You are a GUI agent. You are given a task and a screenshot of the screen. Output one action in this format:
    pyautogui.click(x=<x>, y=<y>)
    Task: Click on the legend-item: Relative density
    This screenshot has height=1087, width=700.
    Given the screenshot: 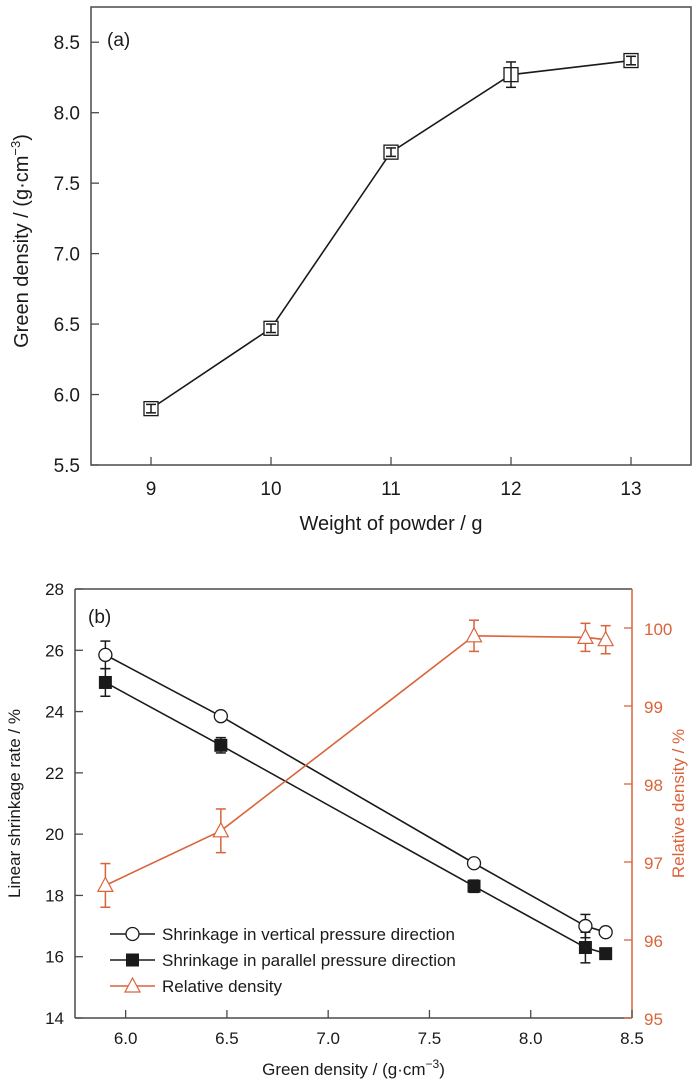 What is the action you would take?
    pyautogui.click(x=196, y=986)
    